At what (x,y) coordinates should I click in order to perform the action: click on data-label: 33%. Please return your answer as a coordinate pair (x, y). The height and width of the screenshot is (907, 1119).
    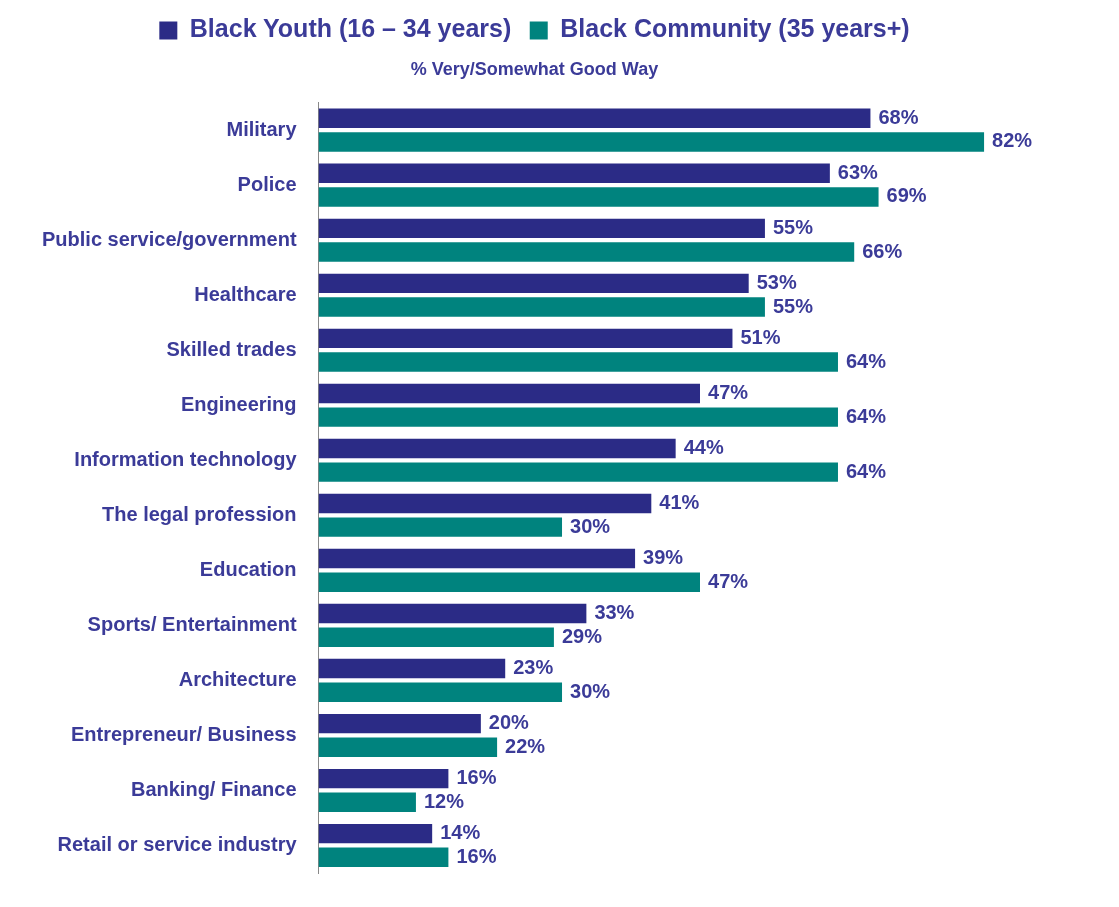
    Looking at the image, I should click on (614, 612).